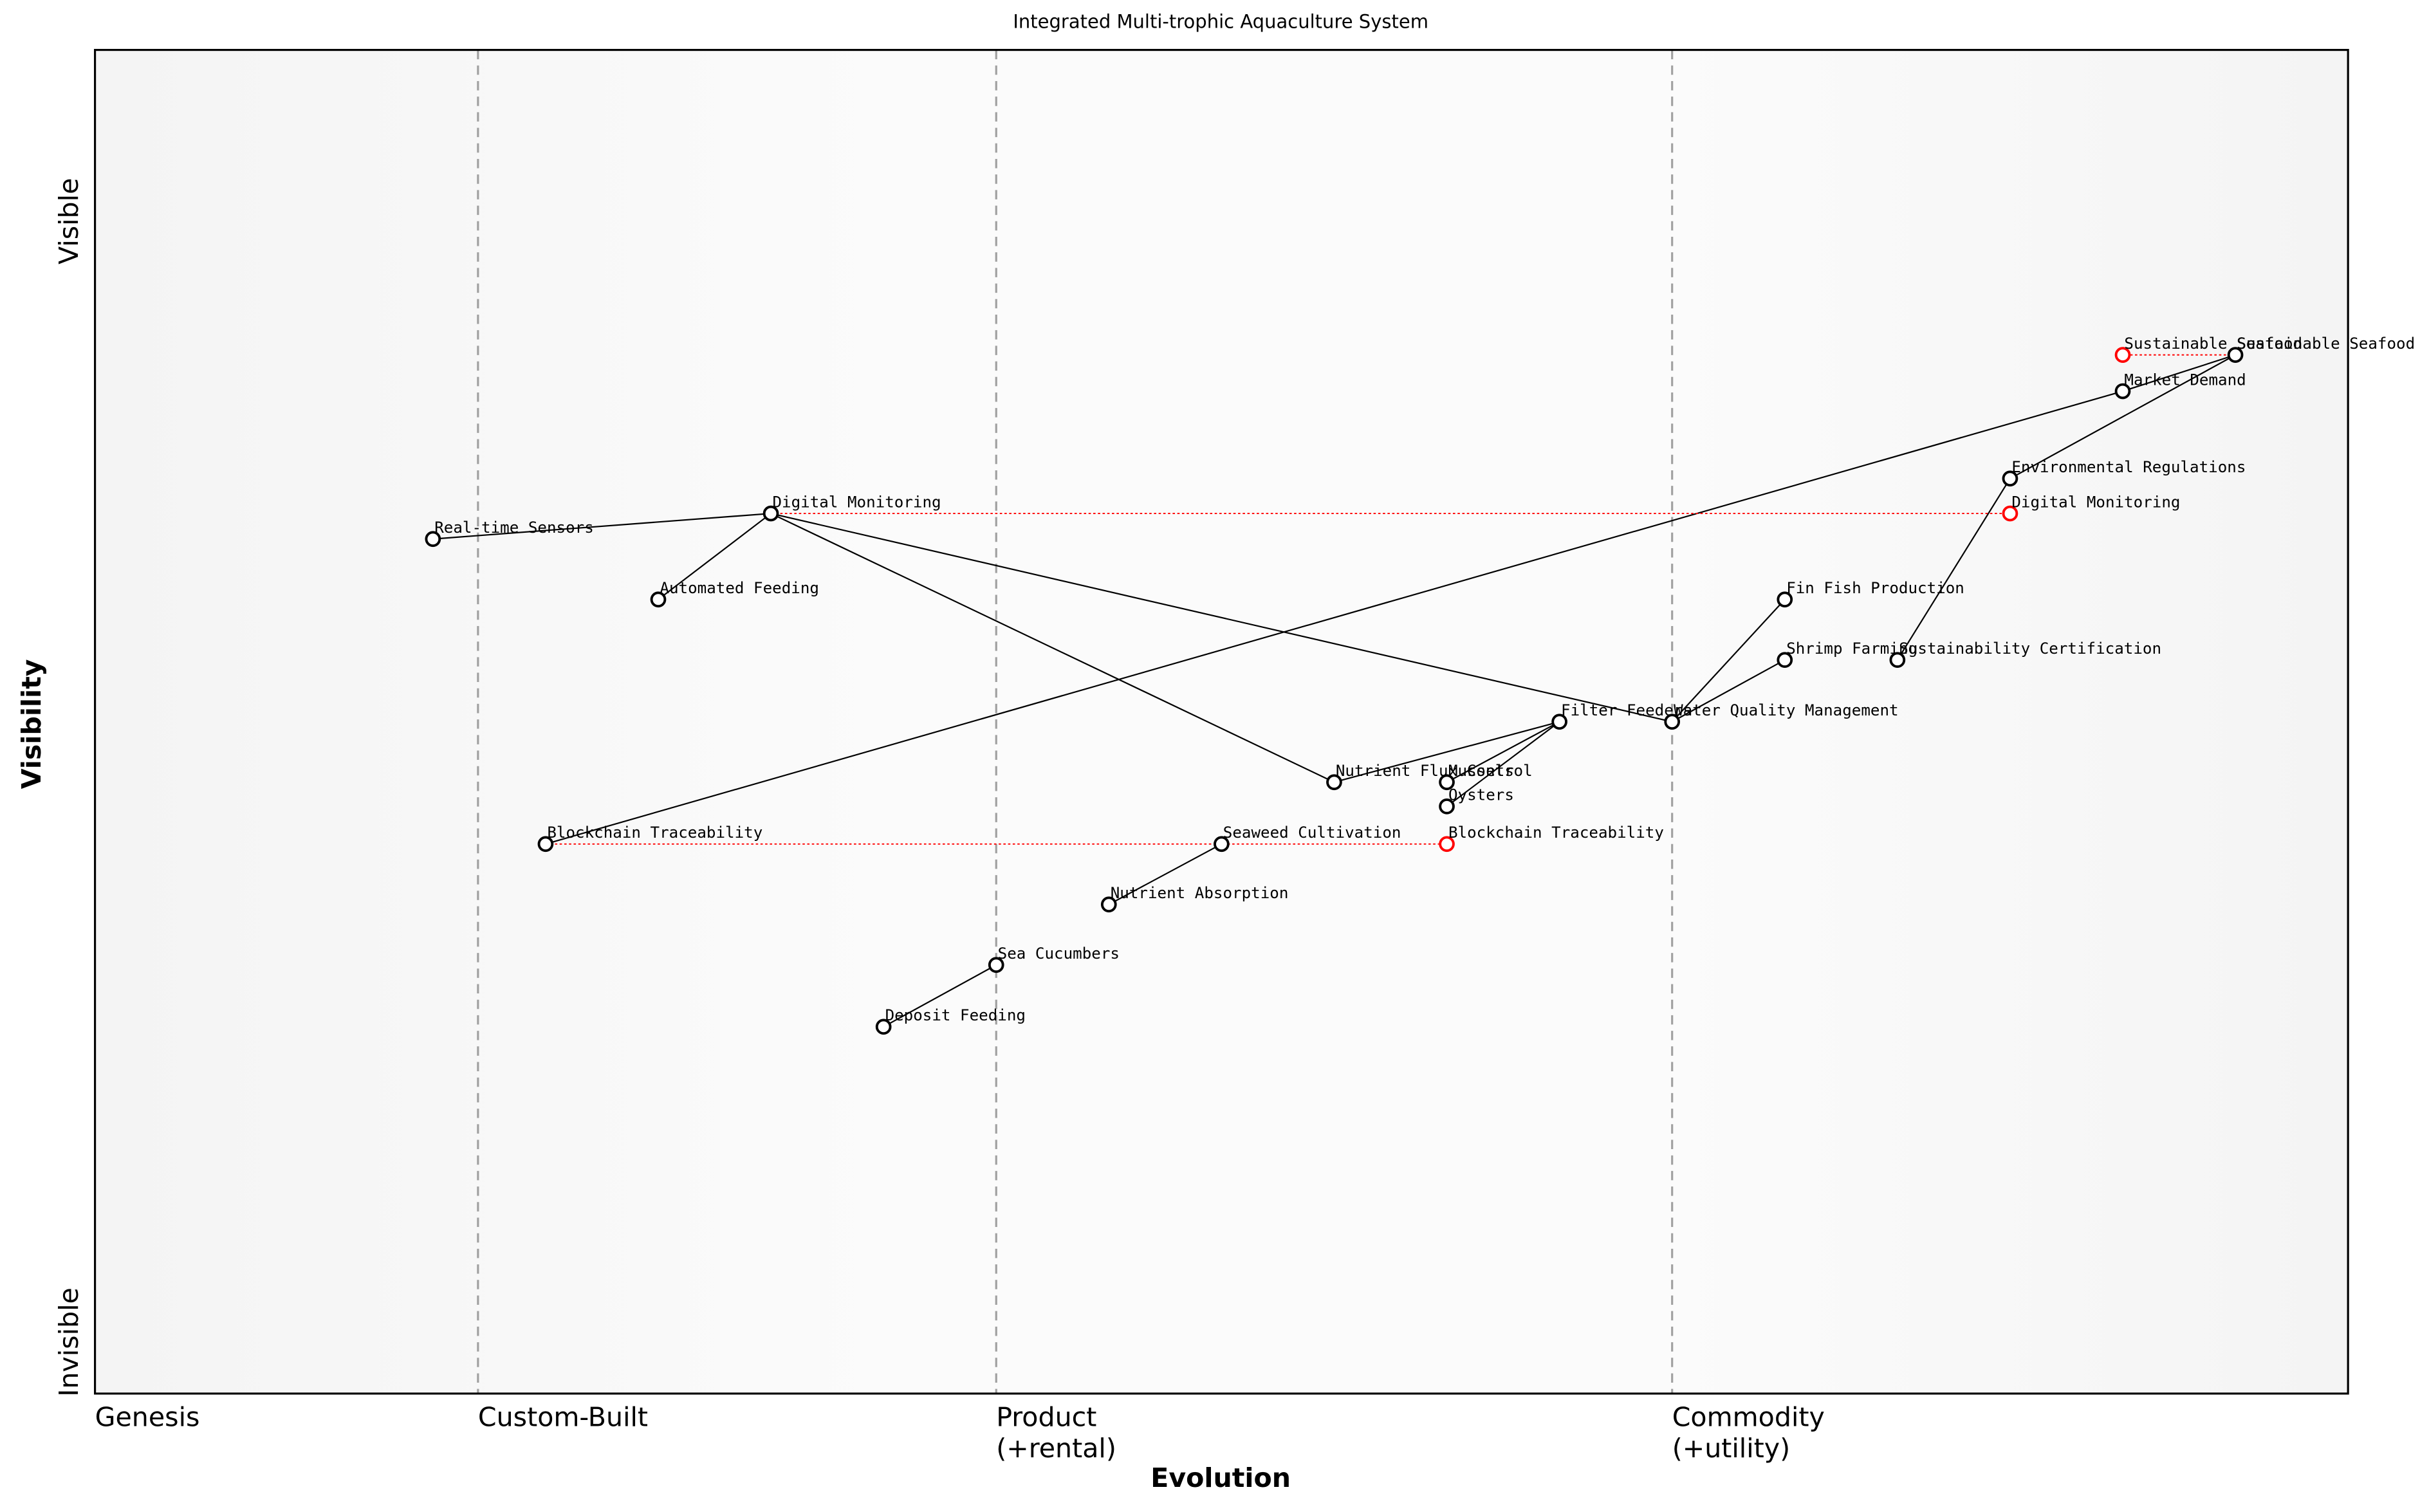  Describe the element at coordinates (1875, 588) in the screenshot. I see `node-label: Fin Fish Production` at that location.